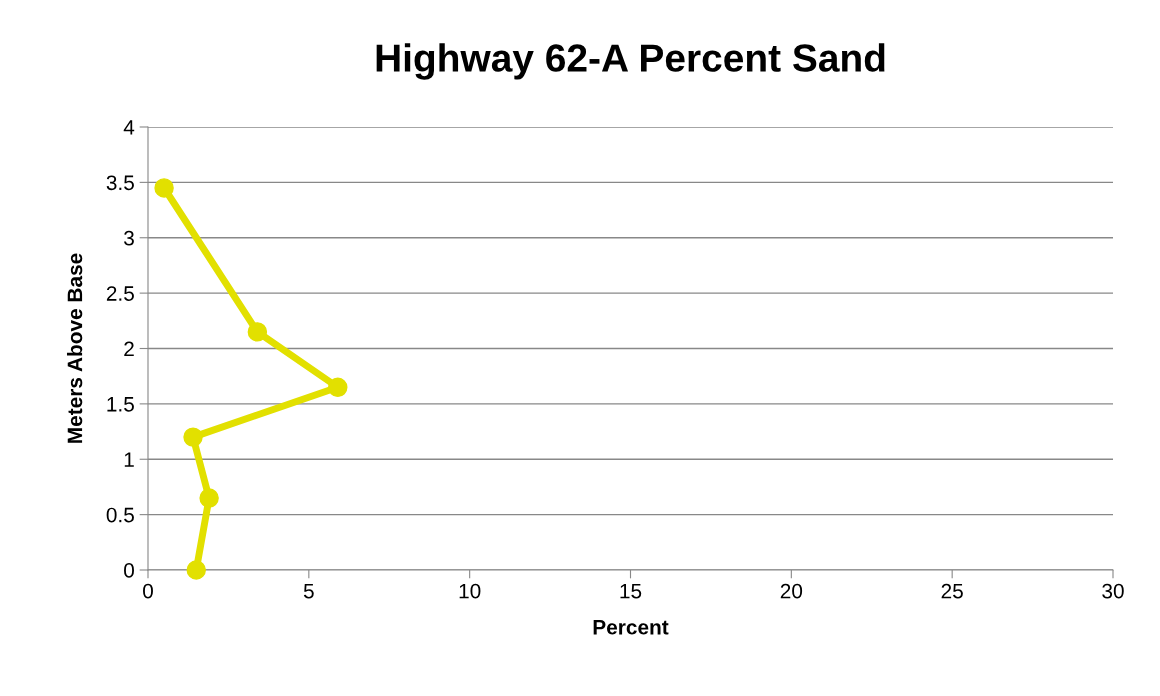  I want to click on x-tick-label: 20, so click(791, 591).